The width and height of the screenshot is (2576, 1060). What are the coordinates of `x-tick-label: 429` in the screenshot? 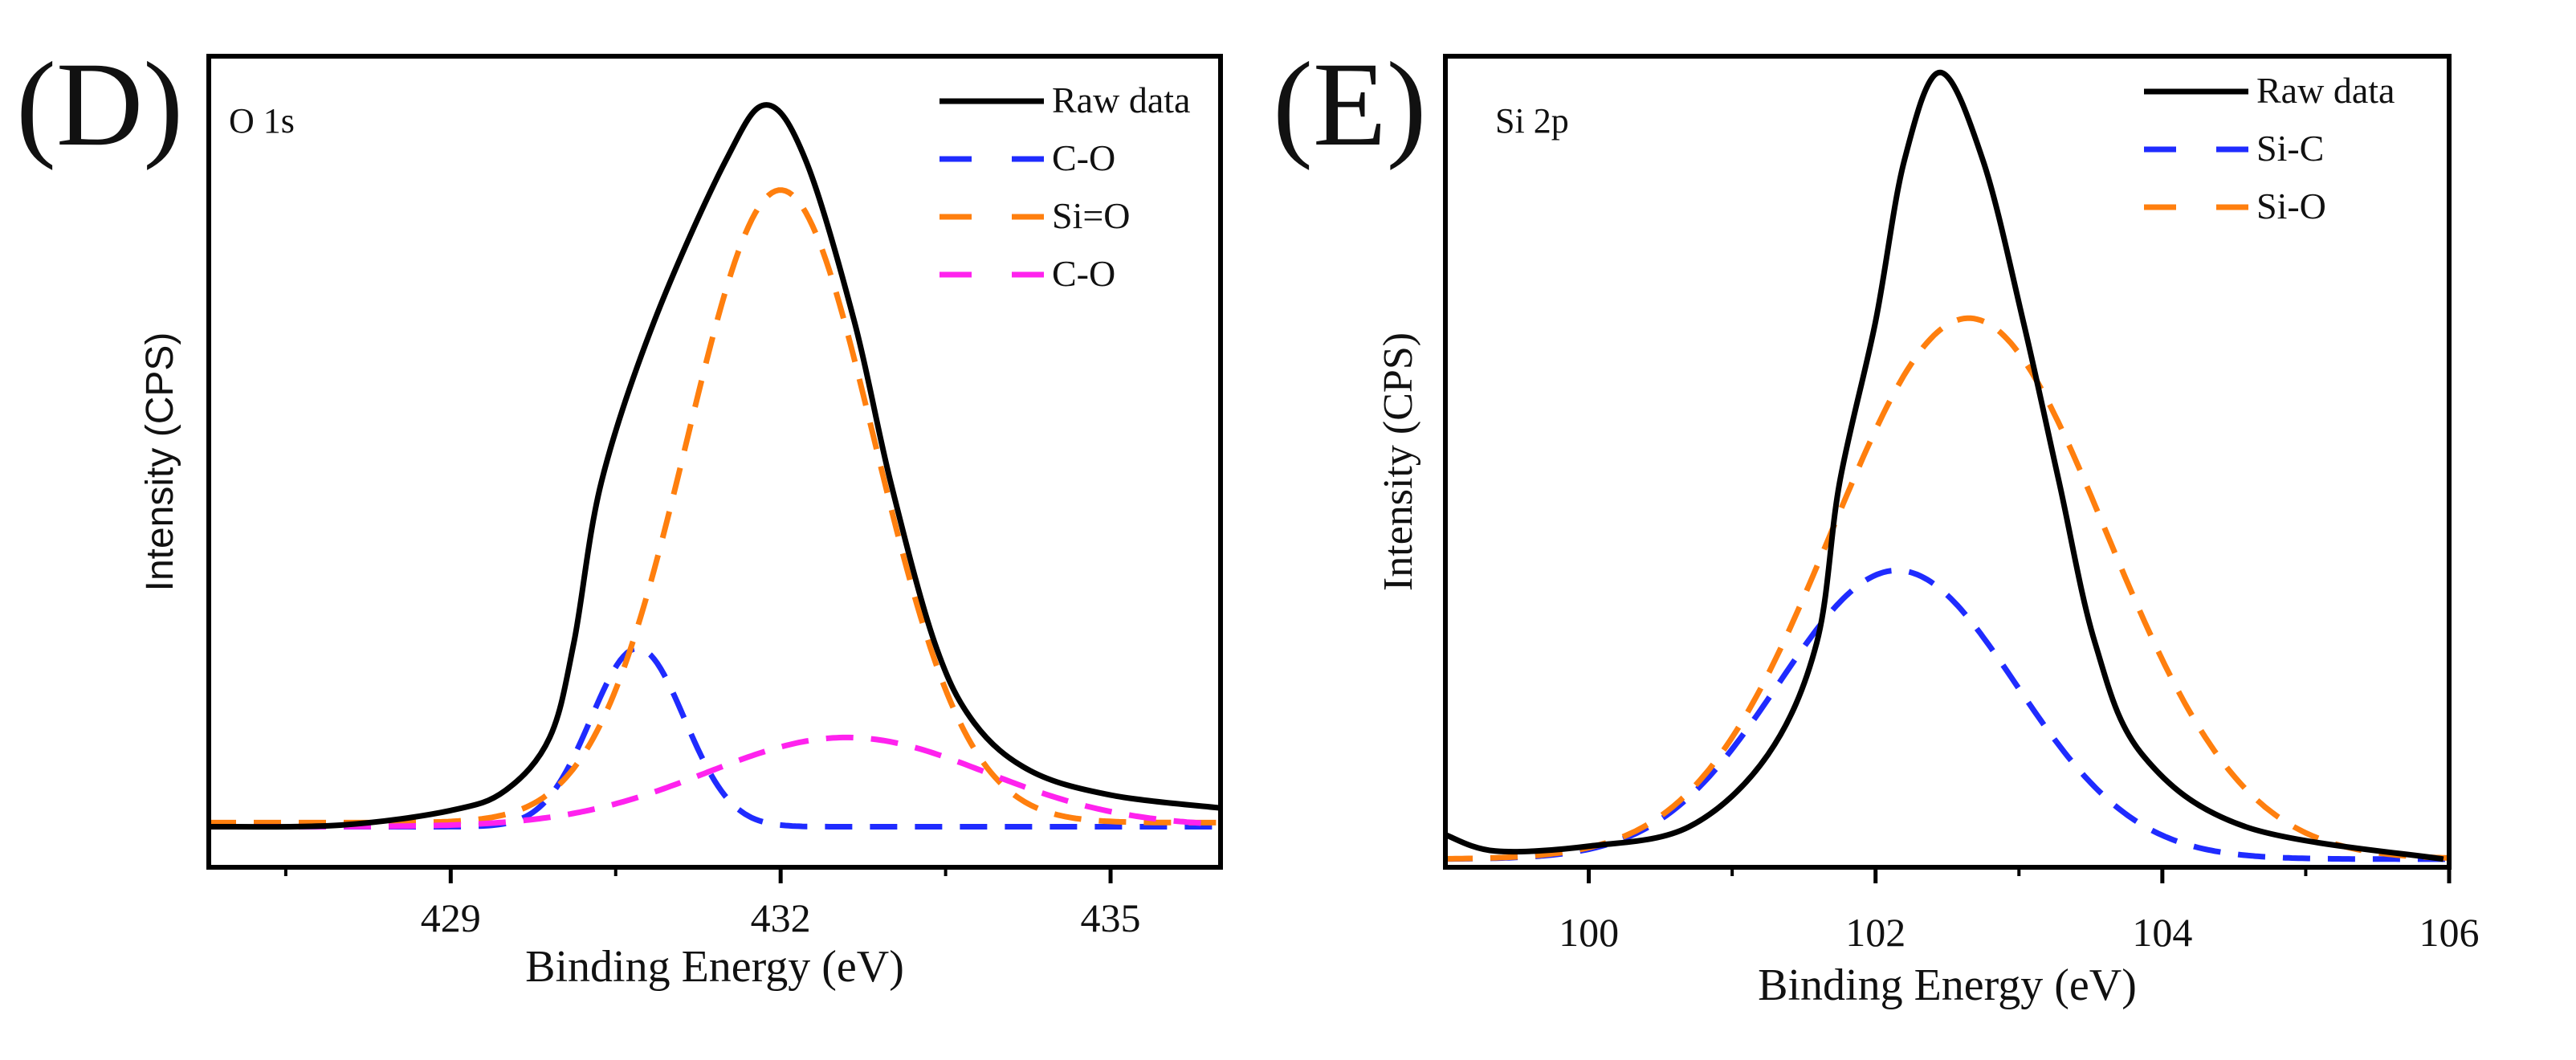 It's located at (451, 917).